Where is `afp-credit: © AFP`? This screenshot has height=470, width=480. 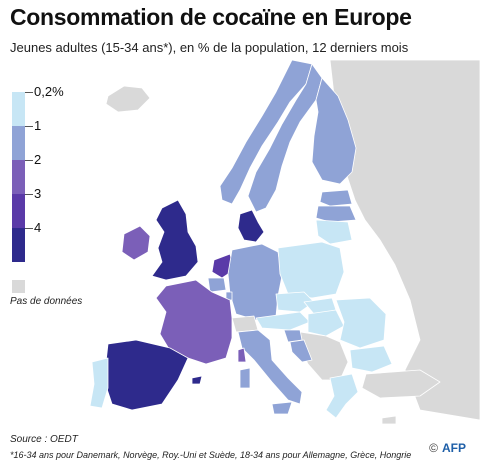 afp-credit: © AFP is located at coordinates (447, 448).